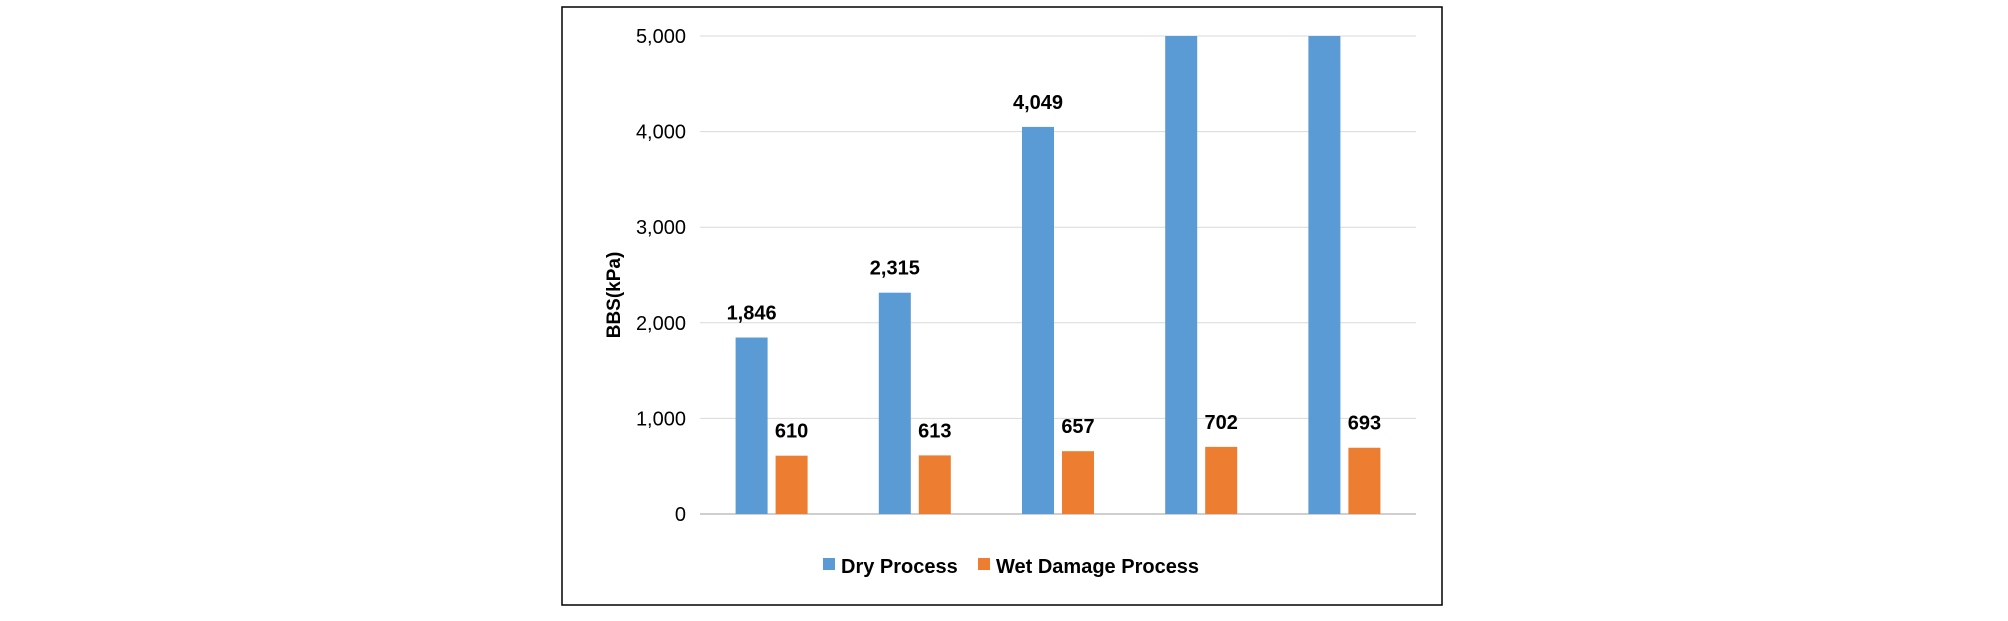 The width and height of the screenshot is (2008, 621). What do you see at coordinates (680, 515) in the screenshot?
I see `y-tick-label: 0` at bounding box center [680, 515].